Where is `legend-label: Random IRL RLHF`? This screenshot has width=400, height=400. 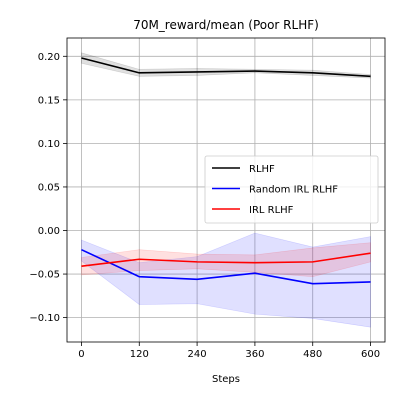 legend-label: Random IRL RLHF is located at coordinates (293, 190).